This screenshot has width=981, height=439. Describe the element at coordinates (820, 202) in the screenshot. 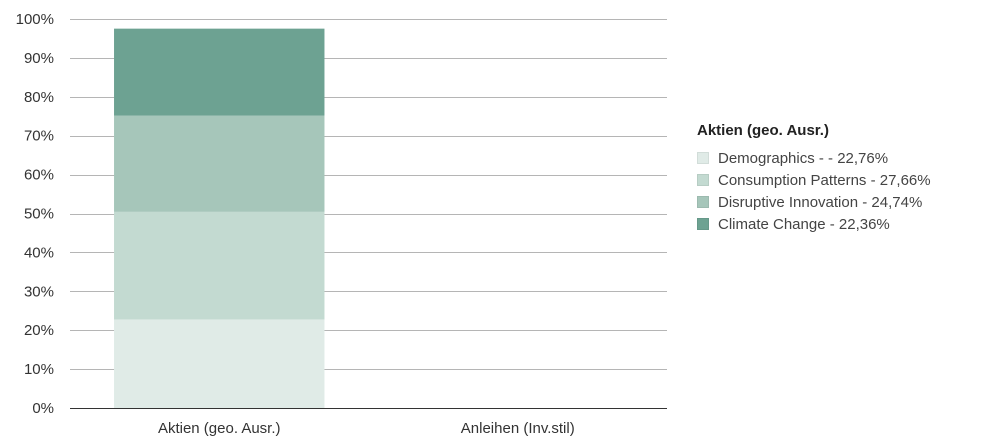

I see `legend-label: Disruptive Innovation - 24,74%` at that location.